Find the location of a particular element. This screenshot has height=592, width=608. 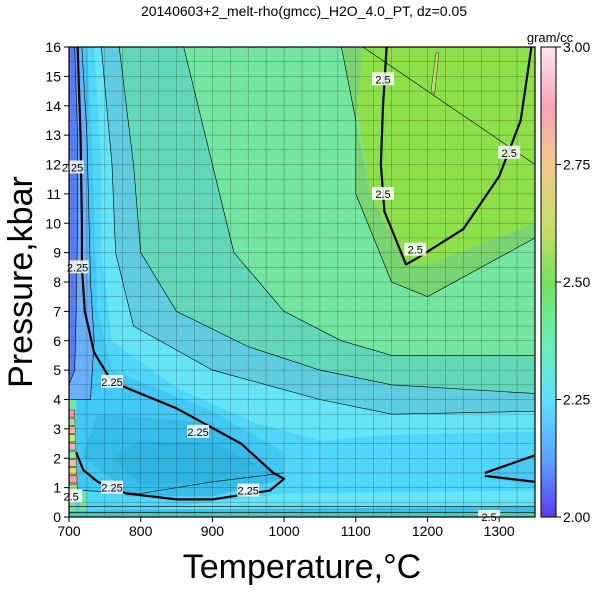

x-tick-label: 900 is located at coordinates (213, 531).